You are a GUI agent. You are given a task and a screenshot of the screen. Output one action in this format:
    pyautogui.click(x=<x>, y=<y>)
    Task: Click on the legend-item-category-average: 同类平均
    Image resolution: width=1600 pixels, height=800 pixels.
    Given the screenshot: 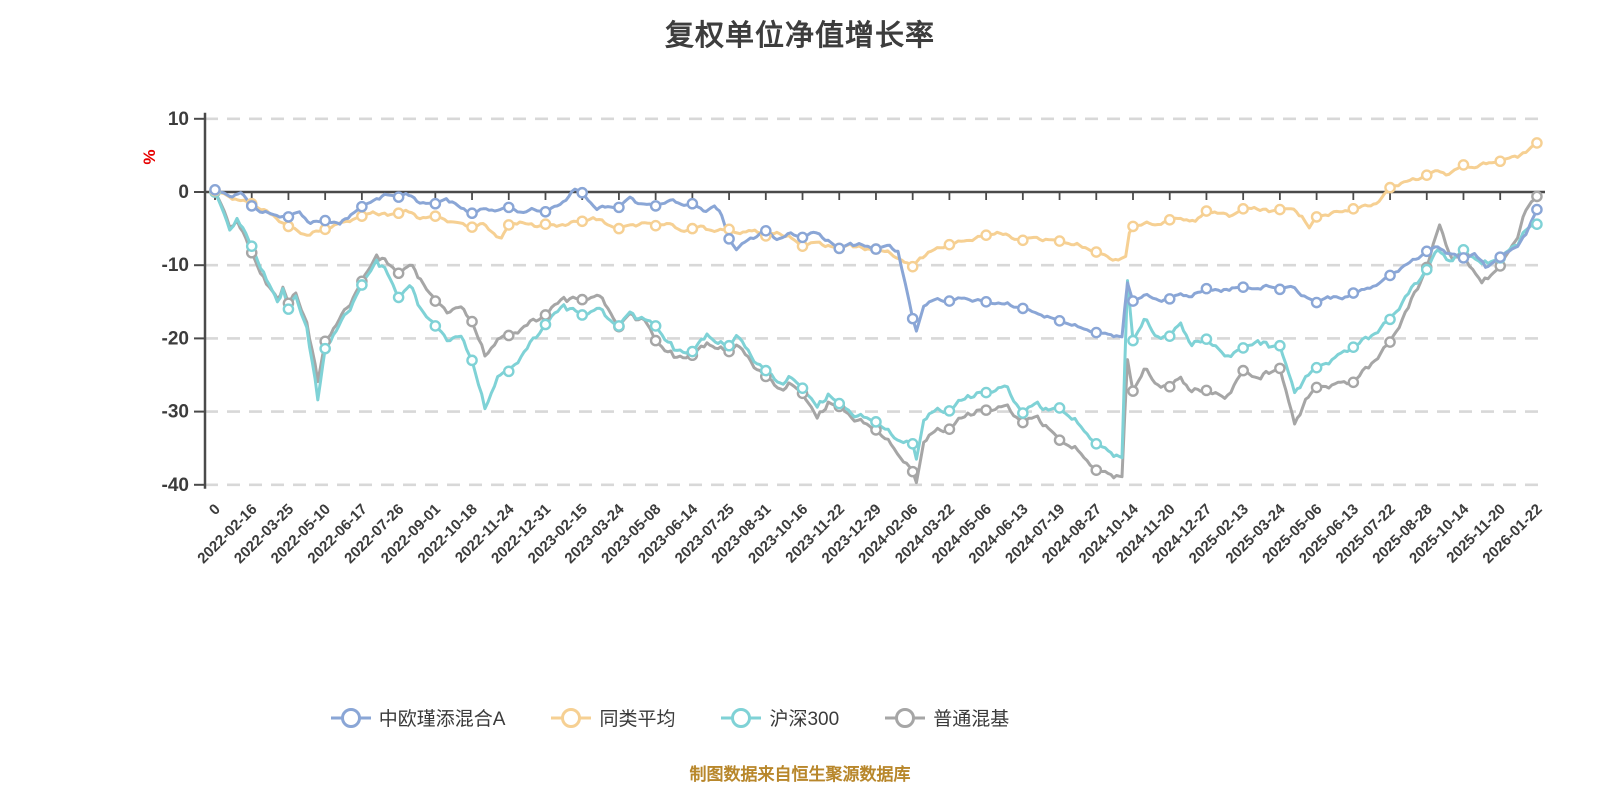 What is the action you would take?
    pyautogui.click(x=613, y=717)
    